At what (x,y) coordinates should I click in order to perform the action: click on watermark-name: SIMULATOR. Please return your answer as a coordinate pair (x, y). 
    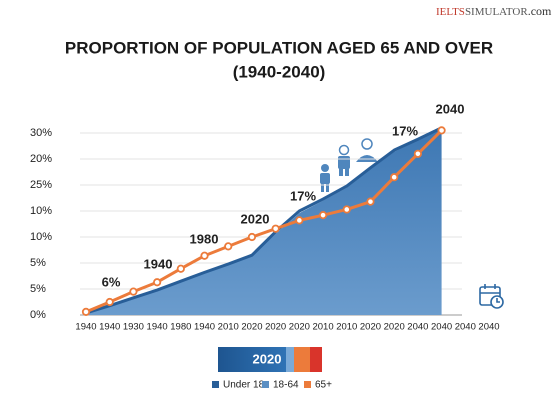
    Looking at the image, I should click on (496, 12).